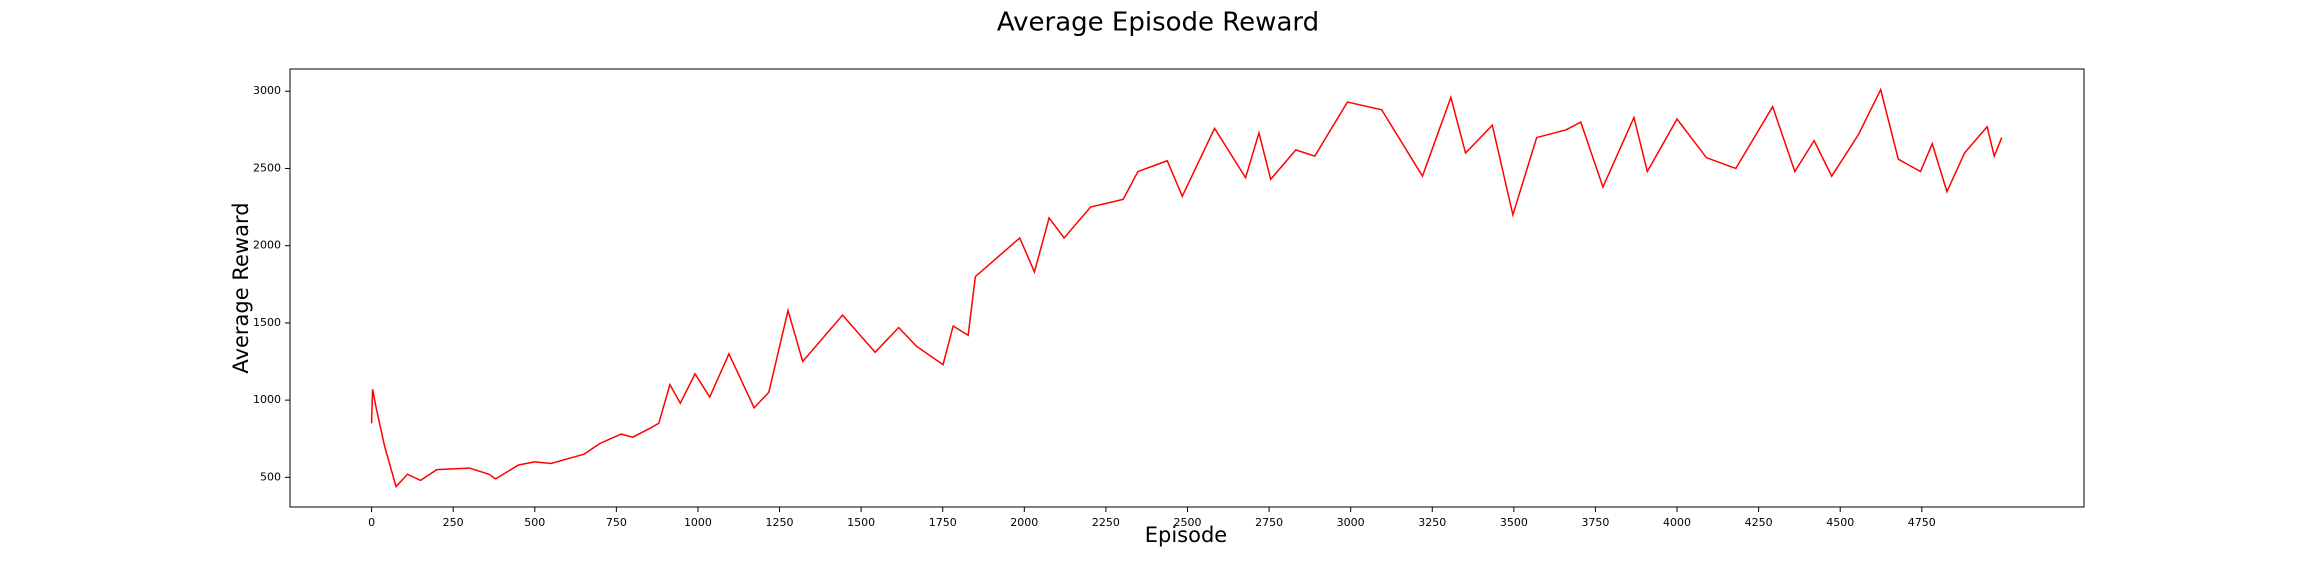 The image size is (2304, 576). What do you see at coordinates (1158, 23) in the screenshot?
I see `chart-title: Average Episode Reward` at bounding box center [1158, 23].